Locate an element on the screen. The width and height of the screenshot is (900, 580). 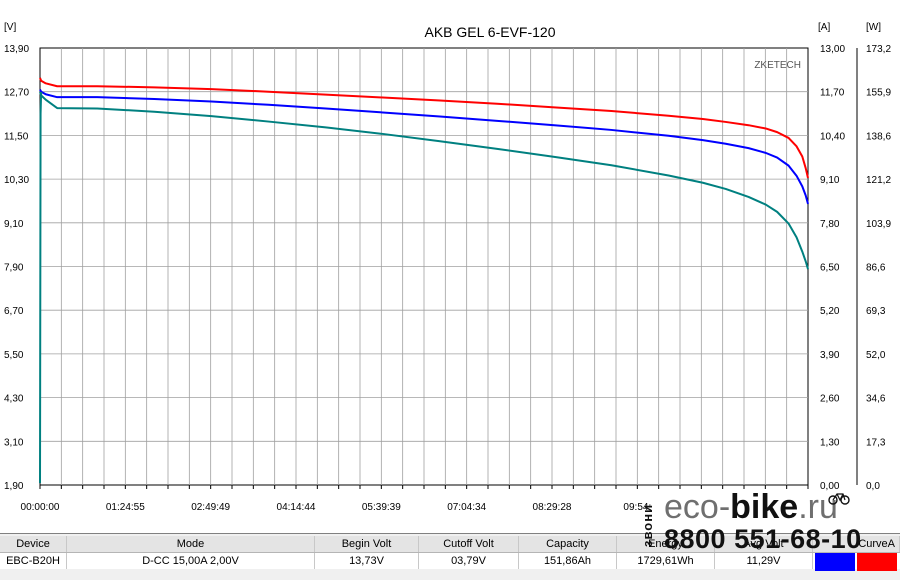
y-tick-label-watt: 155,9 is located at coordinates (878, 93).